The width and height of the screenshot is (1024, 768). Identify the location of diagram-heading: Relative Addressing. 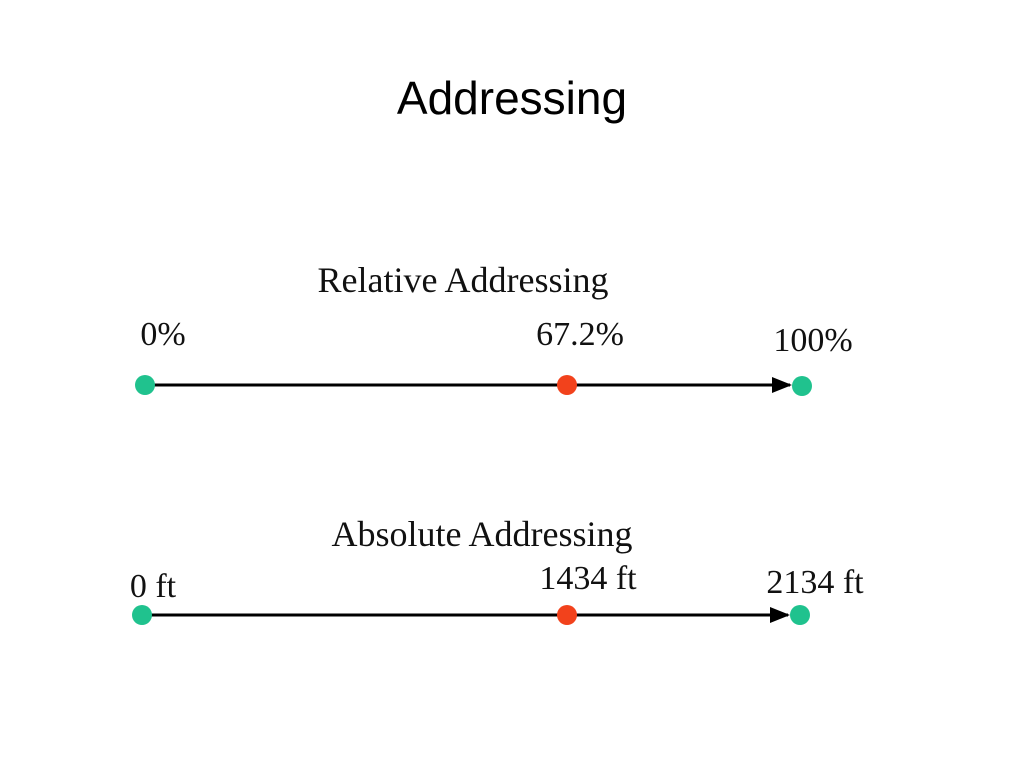
(463, 280).